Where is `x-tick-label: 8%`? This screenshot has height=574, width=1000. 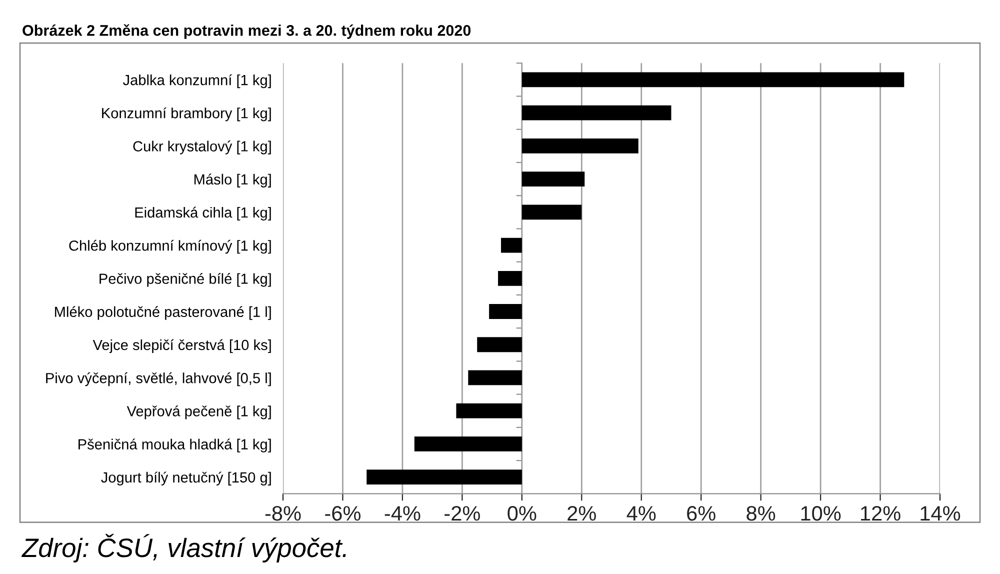 x-tick-label: 8% is located at coordinates (761, 513).